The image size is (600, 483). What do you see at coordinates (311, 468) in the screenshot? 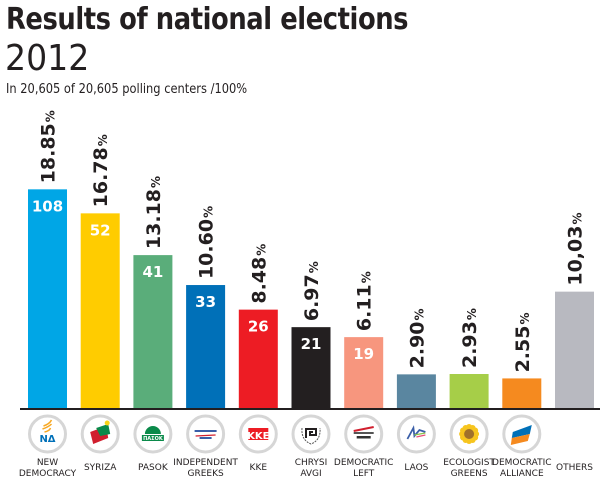
I see `category-label: CHRYSI AVGI` at bounding box center [311, 468].